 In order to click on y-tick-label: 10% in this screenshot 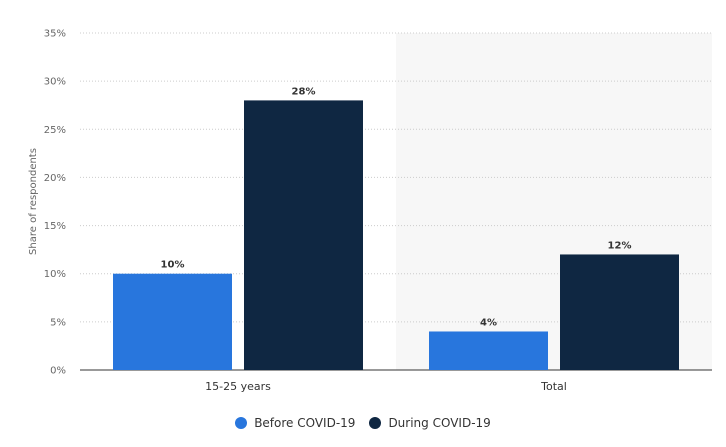, I will do `click(55, 274)`.